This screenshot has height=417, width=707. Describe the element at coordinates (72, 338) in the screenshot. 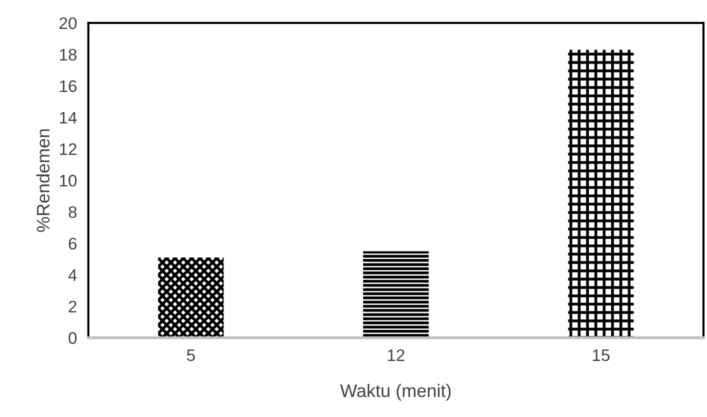

I see `y-tick-label: 0` at that location.